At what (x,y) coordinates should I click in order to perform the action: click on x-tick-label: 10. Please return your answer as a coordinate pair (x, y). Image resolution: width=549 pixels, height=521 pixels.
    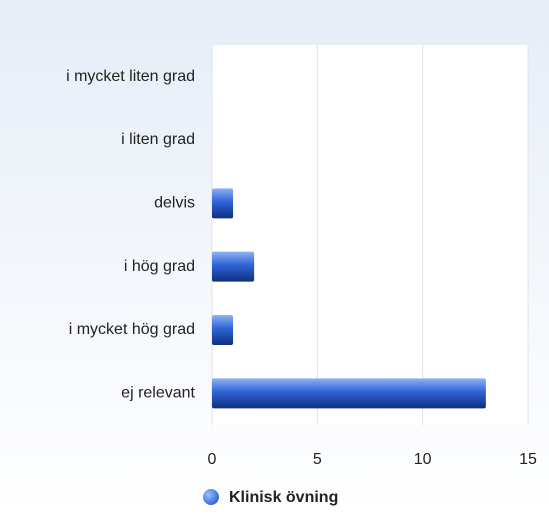
    Looking at the image, I should click on (423, 459).